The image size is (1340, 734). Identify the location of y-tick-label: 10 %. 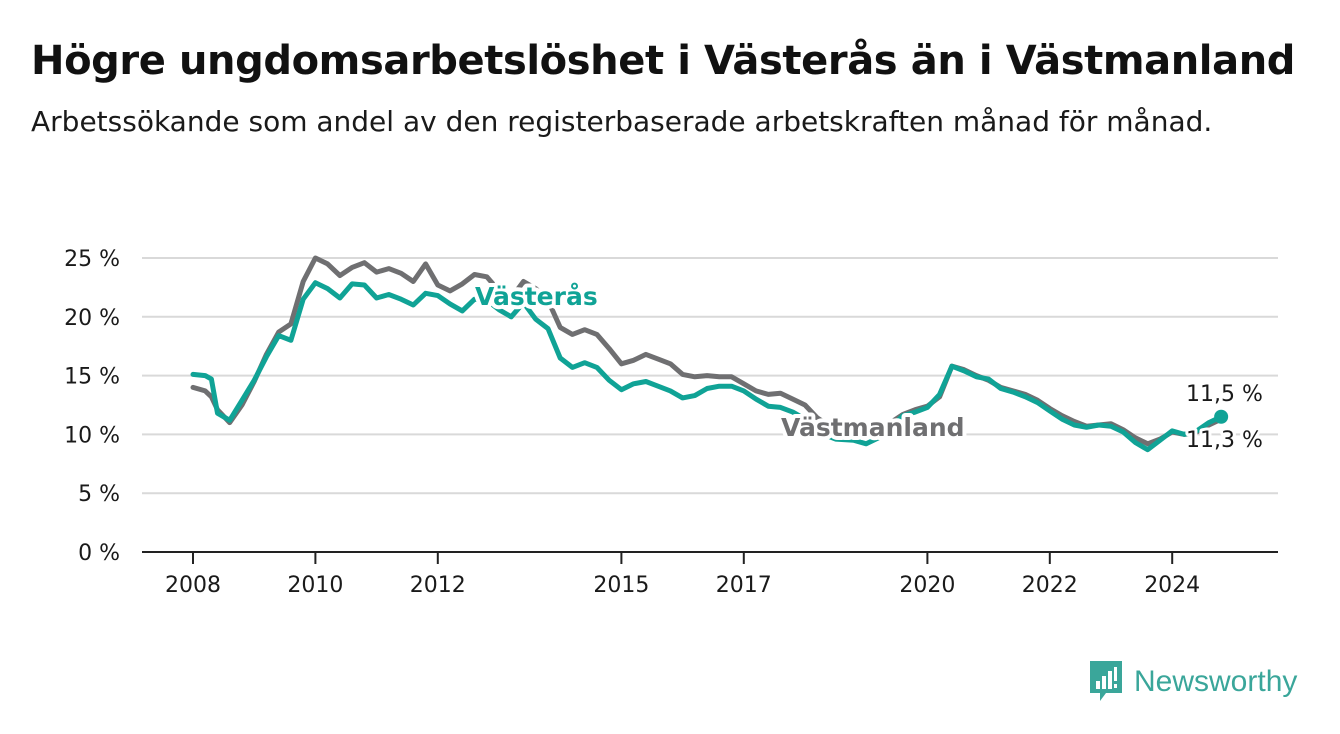
(92, 435).